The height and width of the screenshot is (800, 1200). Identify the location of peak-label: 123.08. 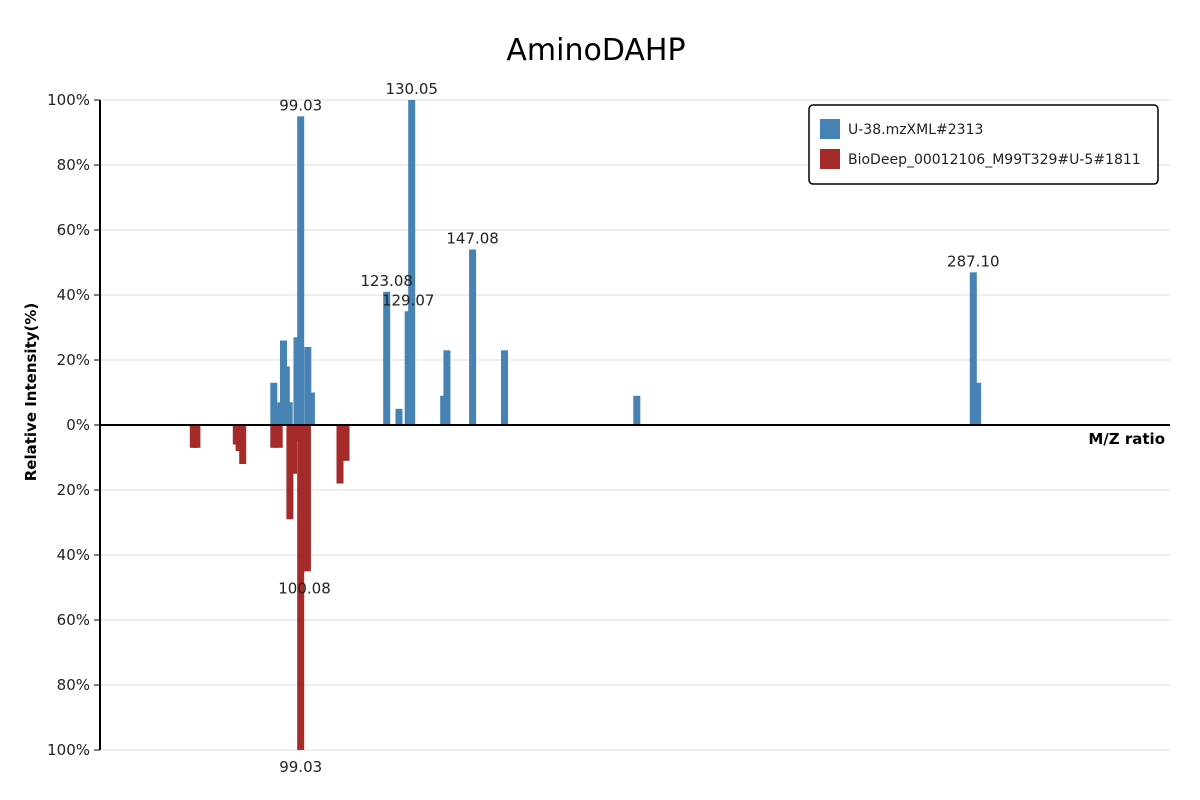
(386, 281).